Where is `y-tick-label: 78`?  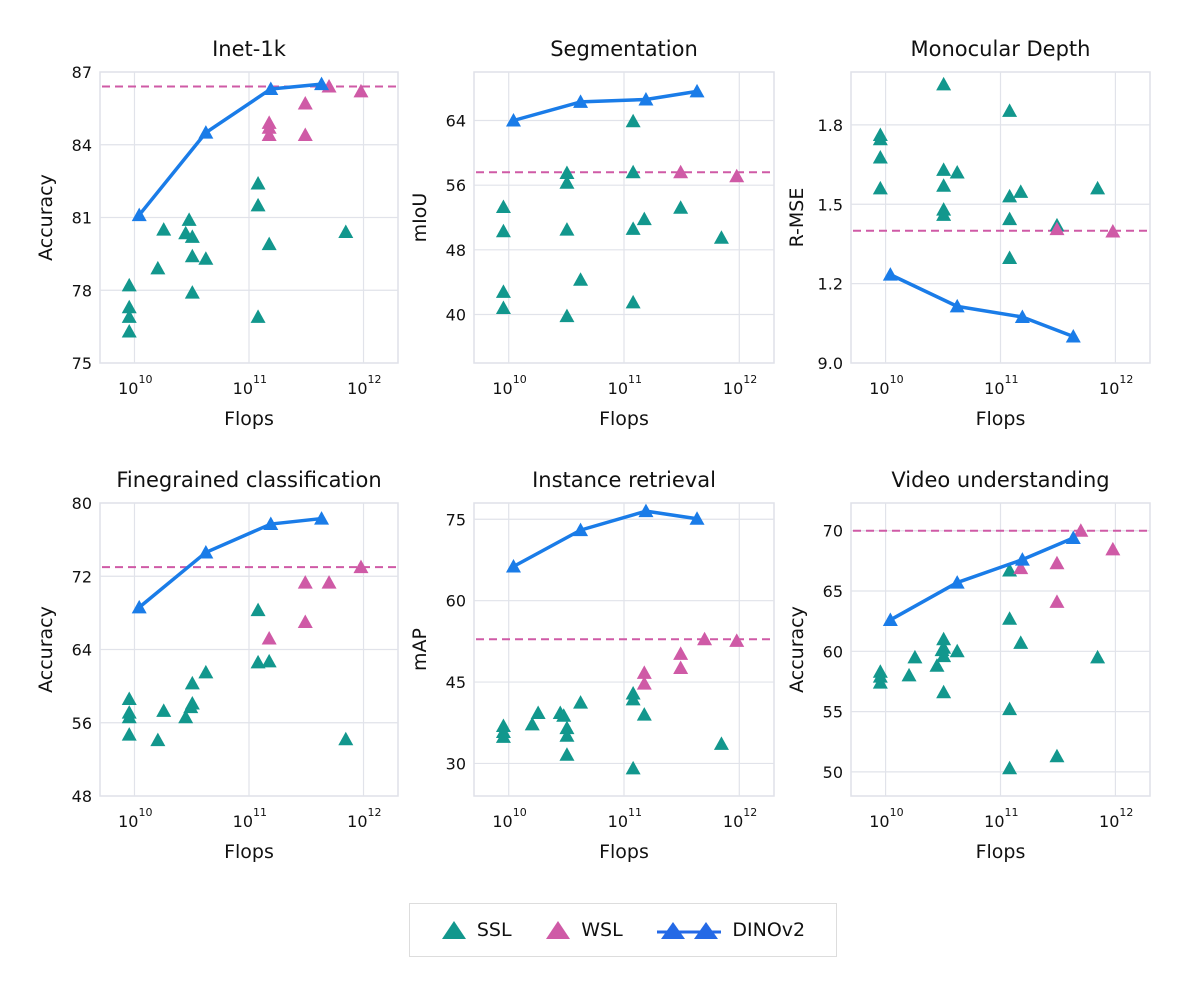
y-tick-label: 78 is located at coordinates (82, 290).